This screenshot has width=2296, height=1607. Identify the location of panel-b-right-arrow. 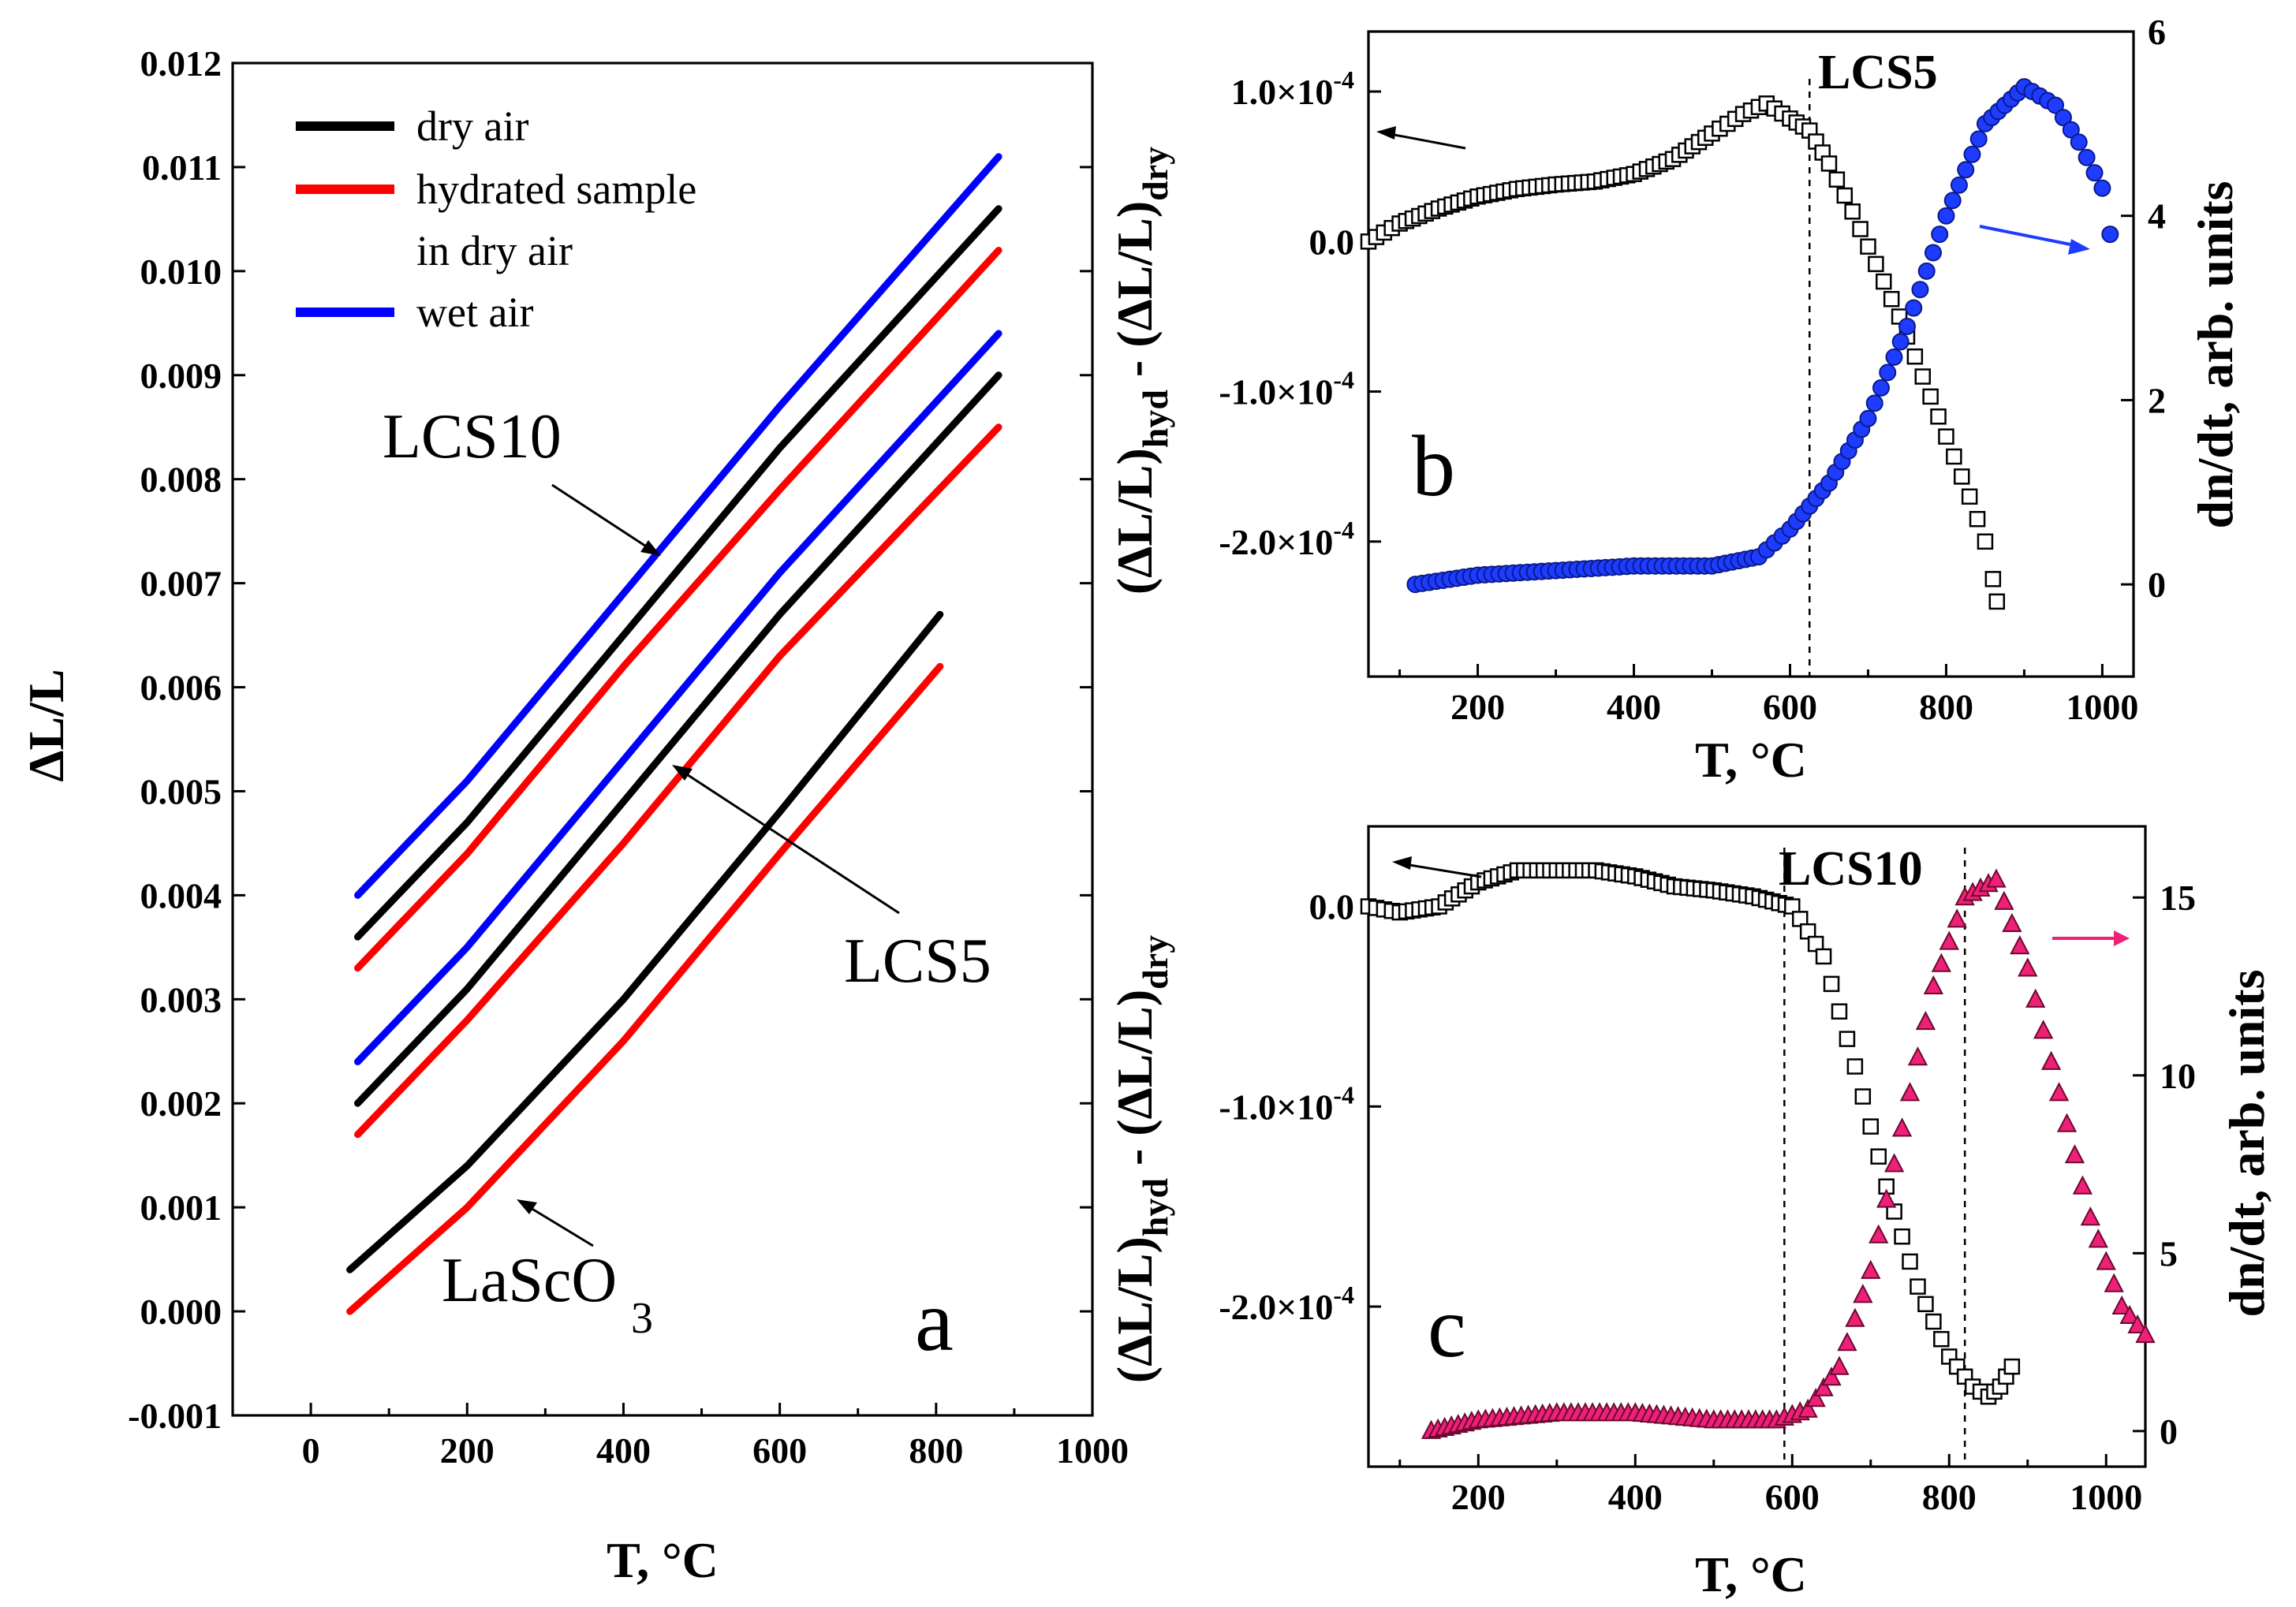
(2031, 237).